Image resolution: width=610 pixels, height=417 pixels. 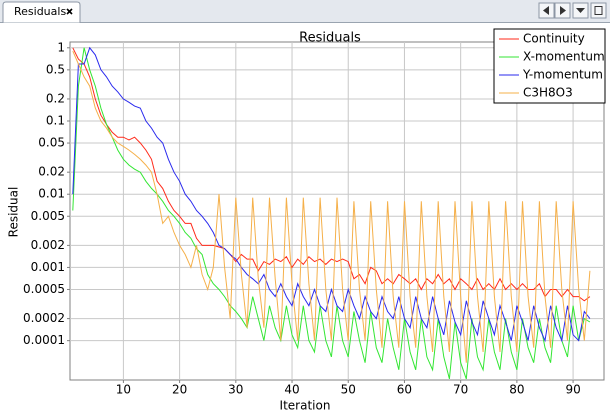 I want to click on y-tick-label: 0.5, so click(x=55, y=69).